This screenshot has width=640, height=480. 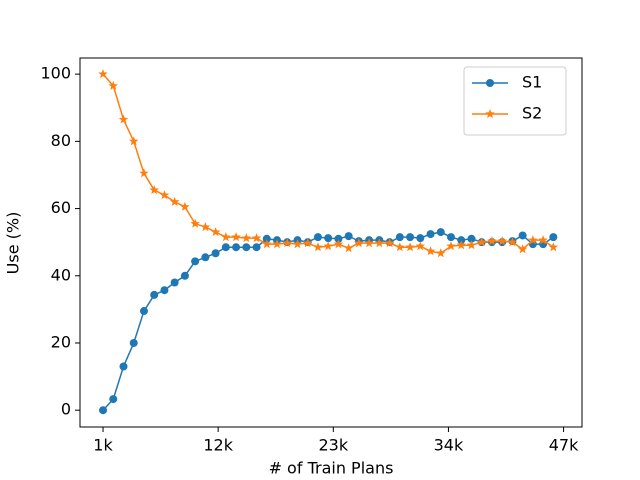 What do you see at coordinates (61, 274) in the screenshot?
I see `y-tick-label: 40` at bounding box center [61, 274].